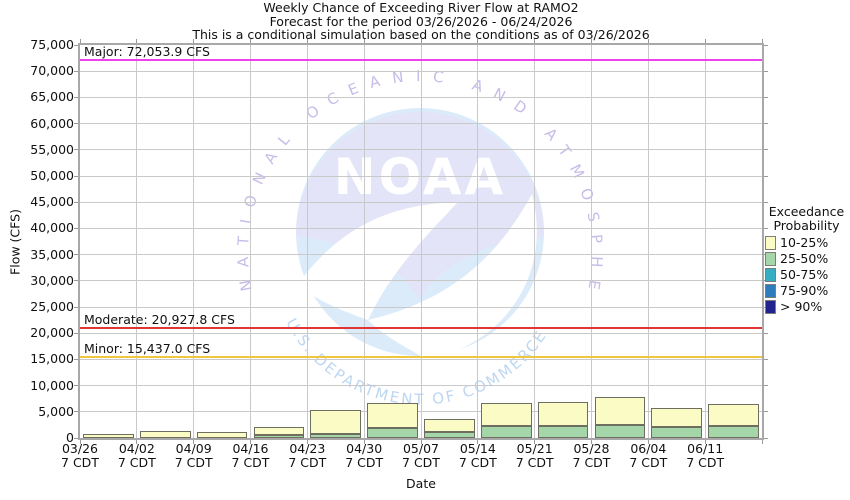  I want to click on x-tick-date: 06/11, so click(705, 448).